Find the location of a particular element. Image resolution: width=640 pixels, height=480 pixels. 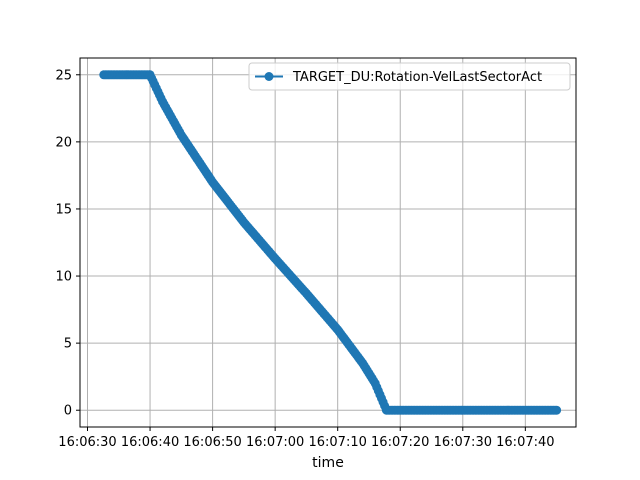

y-tick-label: 10 is located at coordinates (63, 277).